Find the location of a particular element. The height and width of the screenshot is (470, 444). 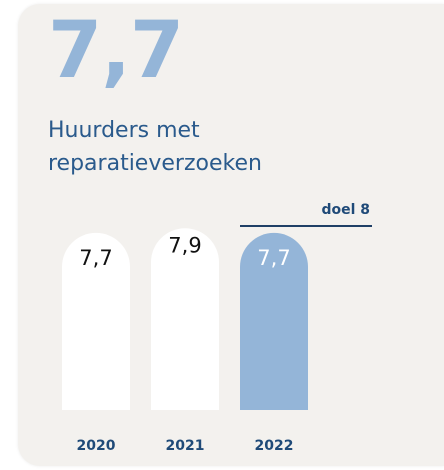

target-label: doel 8 is located at coordinates (345, 210).